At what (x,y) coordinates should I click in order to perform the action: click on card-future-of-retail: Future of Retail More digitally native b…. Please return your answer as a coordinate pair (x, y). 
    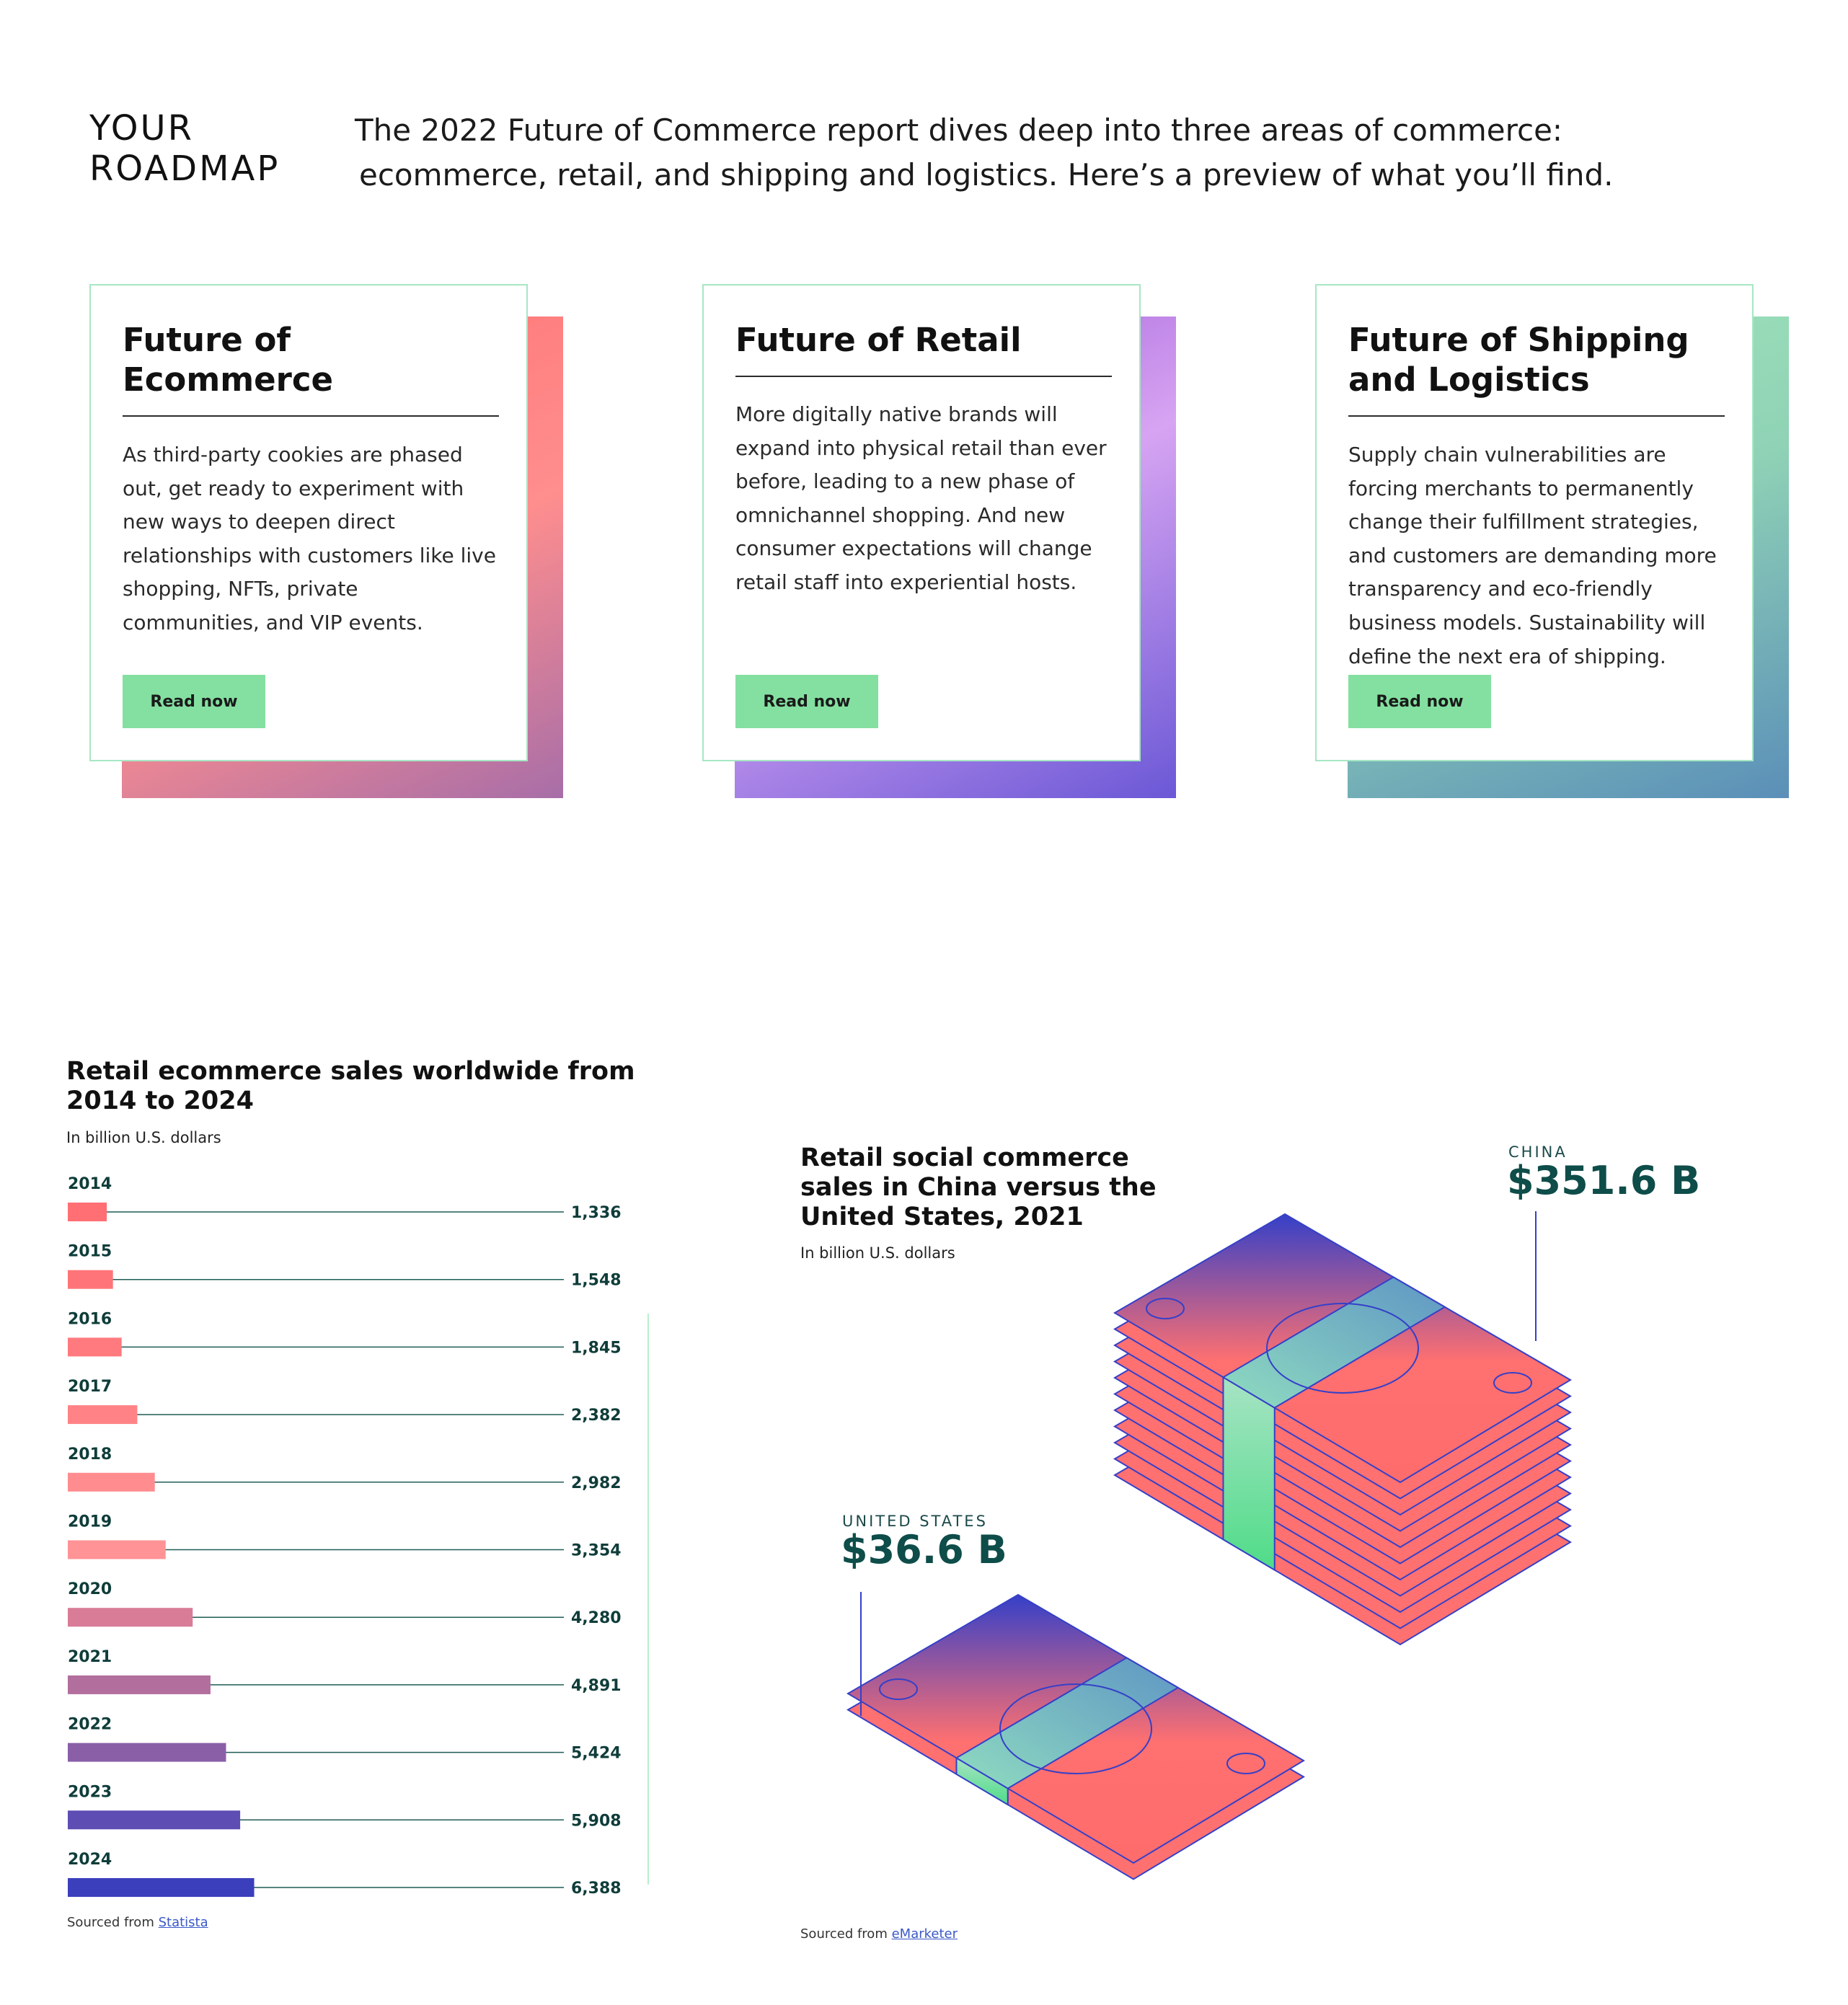
    Looking at the image, I should click on (940, 543).